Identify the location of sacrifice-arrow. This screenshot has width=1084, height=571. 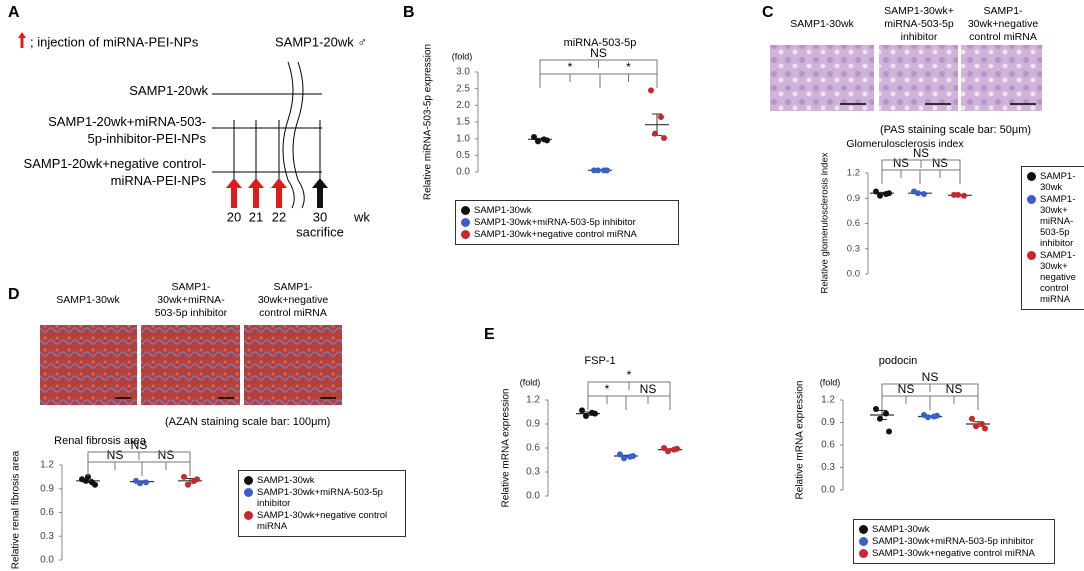
(320, 197).